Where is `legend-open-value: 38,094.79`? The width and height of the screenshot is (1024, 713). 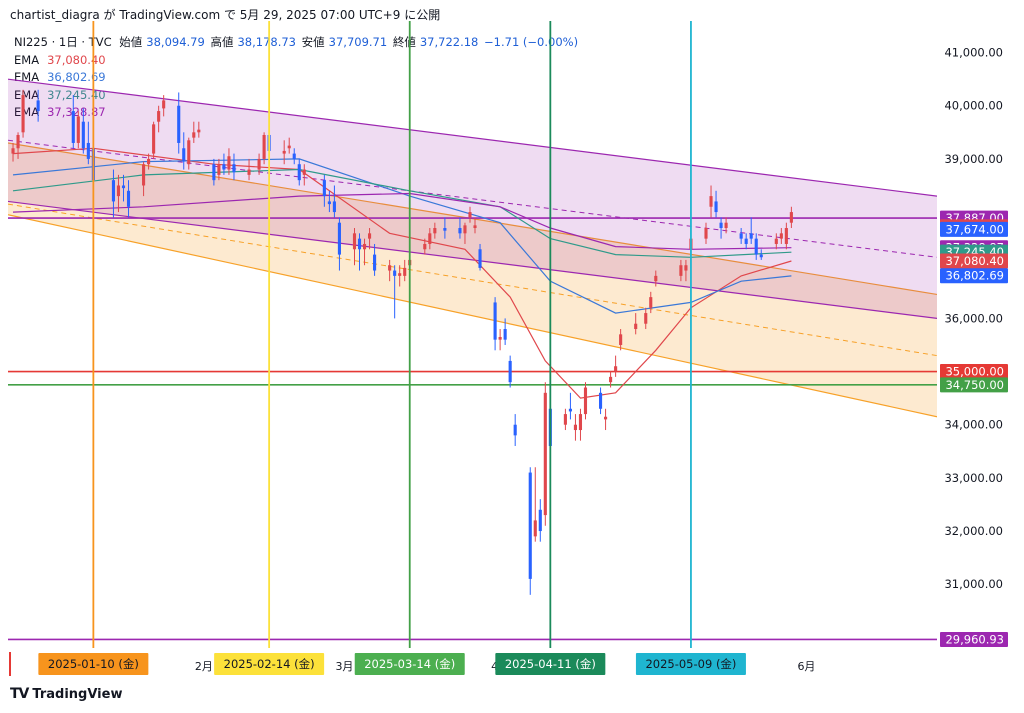 legend-open-value: 38,094.79 is located at coordinates (175, 42).